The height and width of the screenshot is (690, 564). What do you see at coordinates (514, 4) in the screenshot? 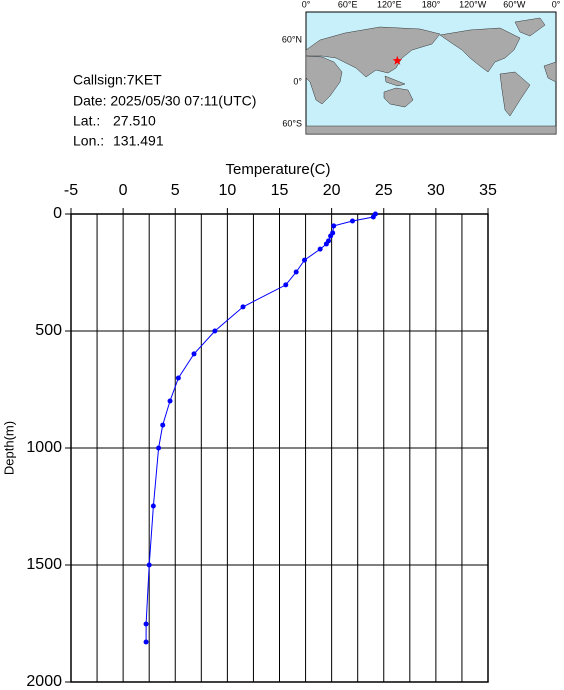
I see `map-lon-label: 60°W` at bounding box center [514, 4].